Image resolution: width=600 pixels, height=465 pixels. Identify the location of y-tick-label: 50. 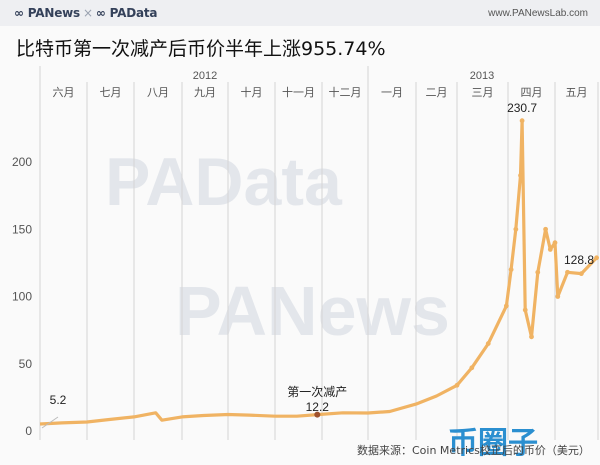
(26, 364).